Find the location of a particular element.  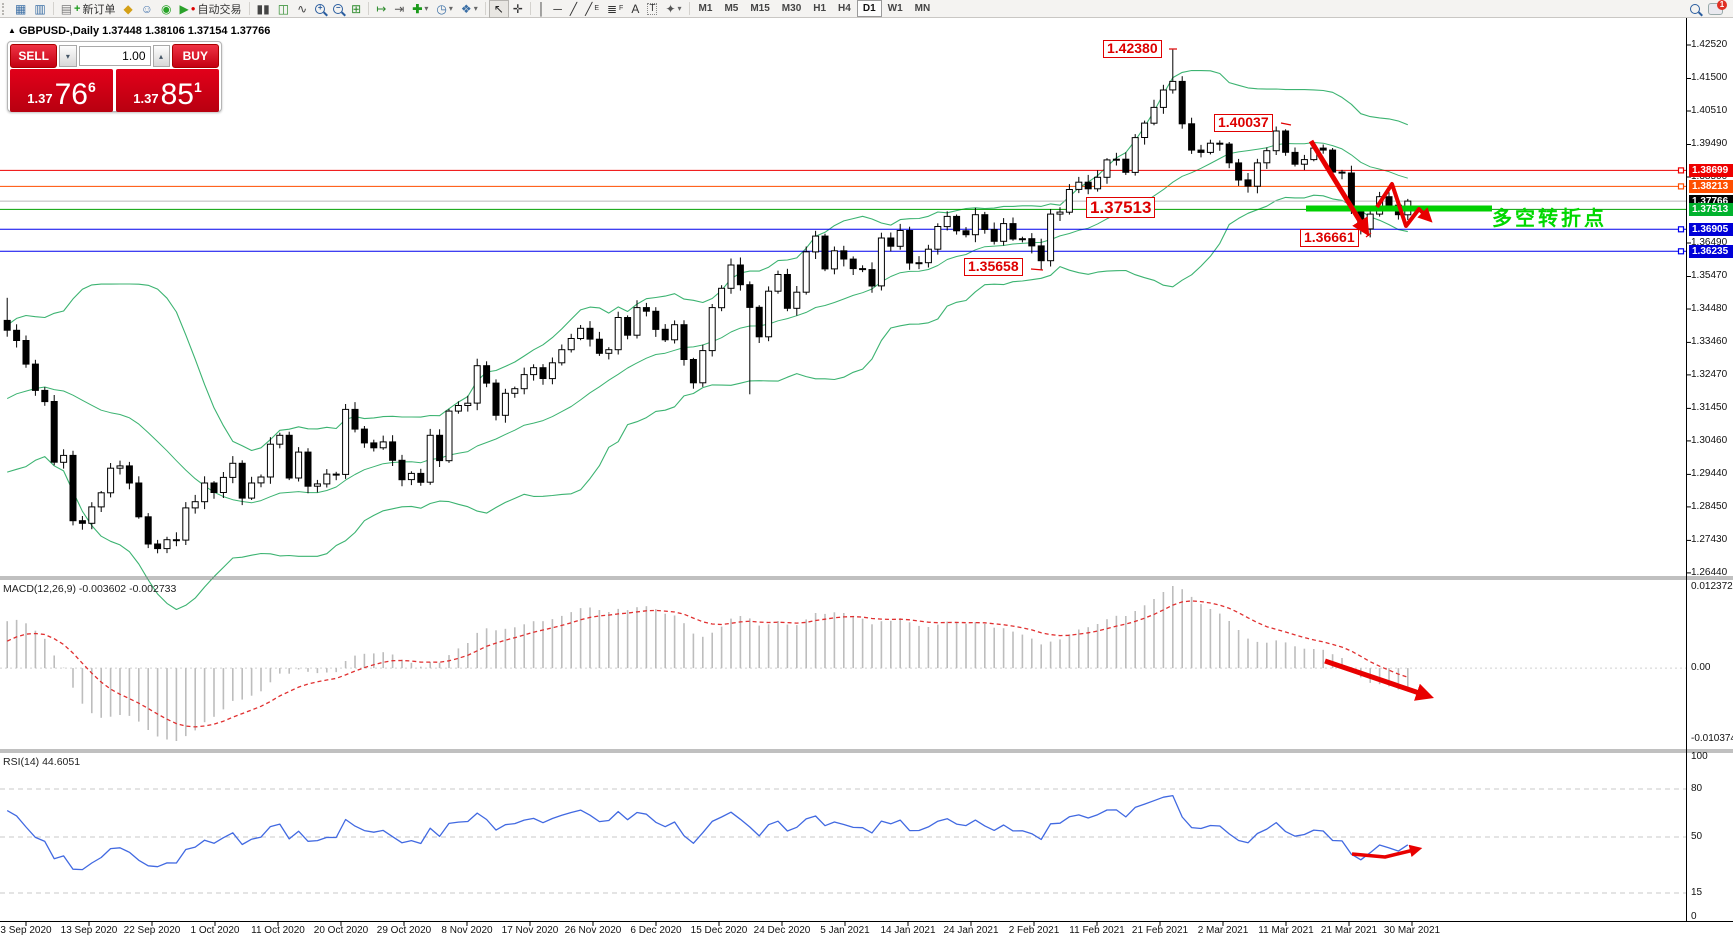

timeframe-w1: W1 is located at coordinates (895, 8).